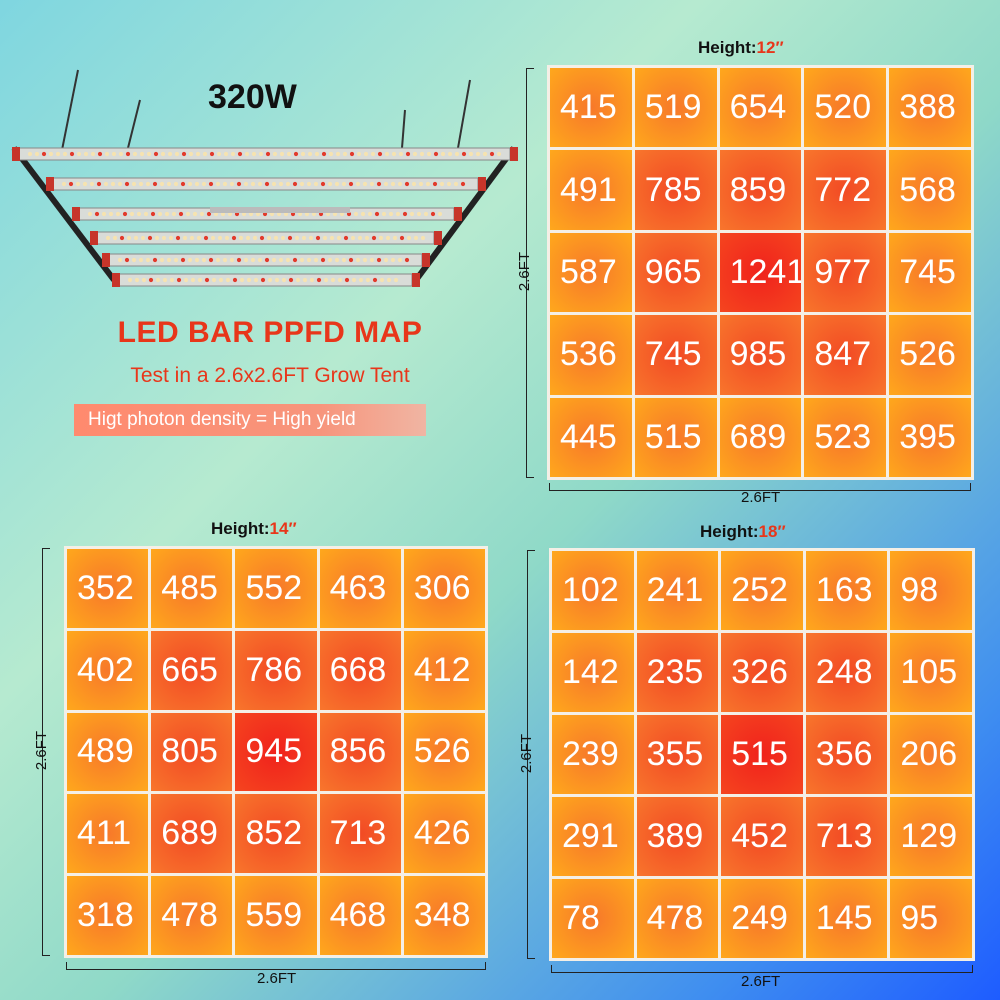 The height and width of the screenshot is (1000, 1000). I want to click on ppfd-cell-14-r5-c4: 468, so click(360, 915).